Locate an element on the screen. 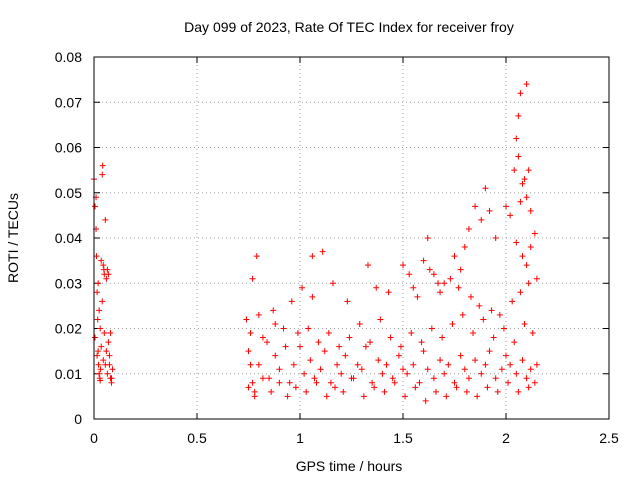 The image size is (640, 480). x-axis-label: GPS time / hours is located at coordinates (349, 466).